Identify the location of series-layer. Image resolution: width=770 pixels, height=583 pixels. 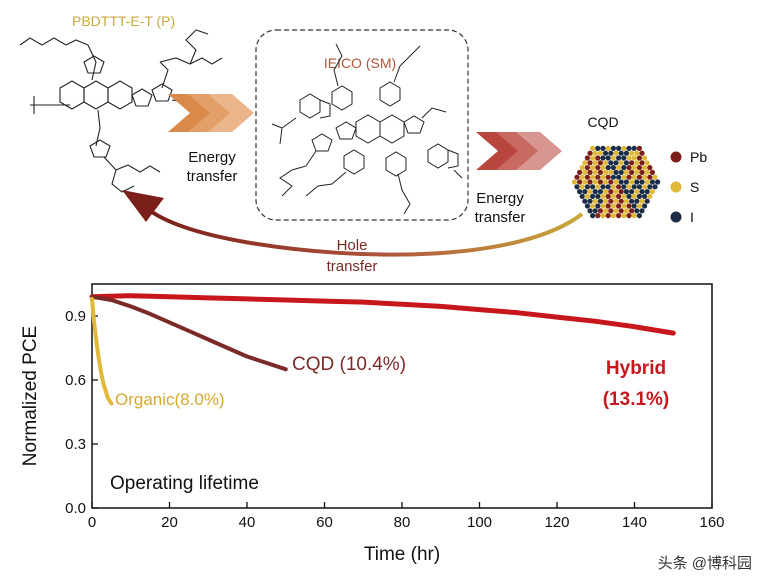
(382, 349).